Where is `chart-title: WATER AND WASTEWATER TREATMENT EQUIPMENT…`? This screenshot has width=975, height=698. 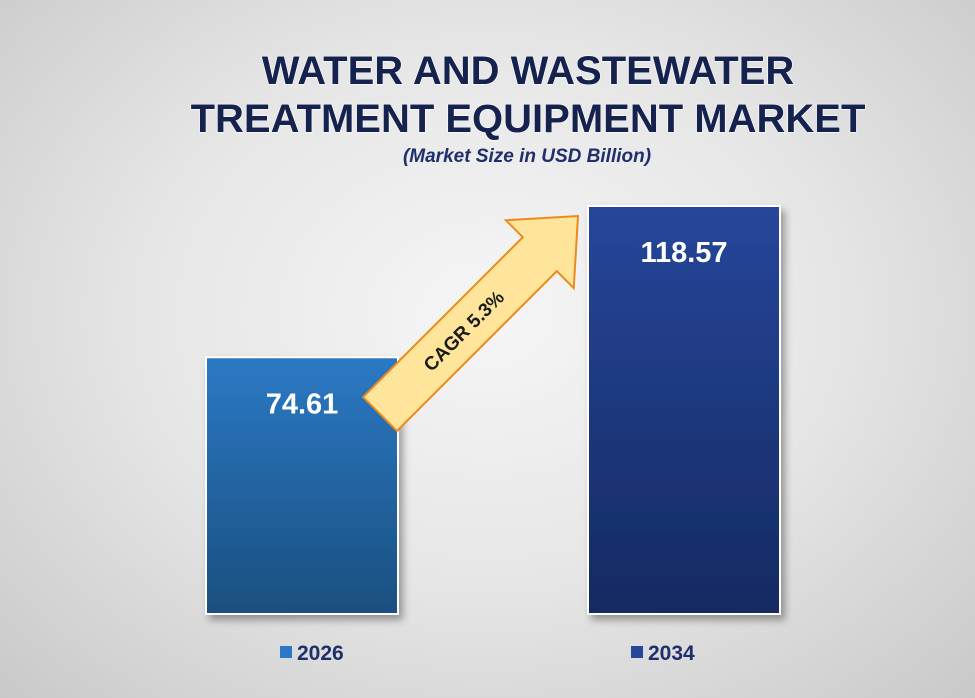 chart-title: WATER AND WASTEWATER TREATMENT EQUIPMENT… is located at coordinates (528, 94).